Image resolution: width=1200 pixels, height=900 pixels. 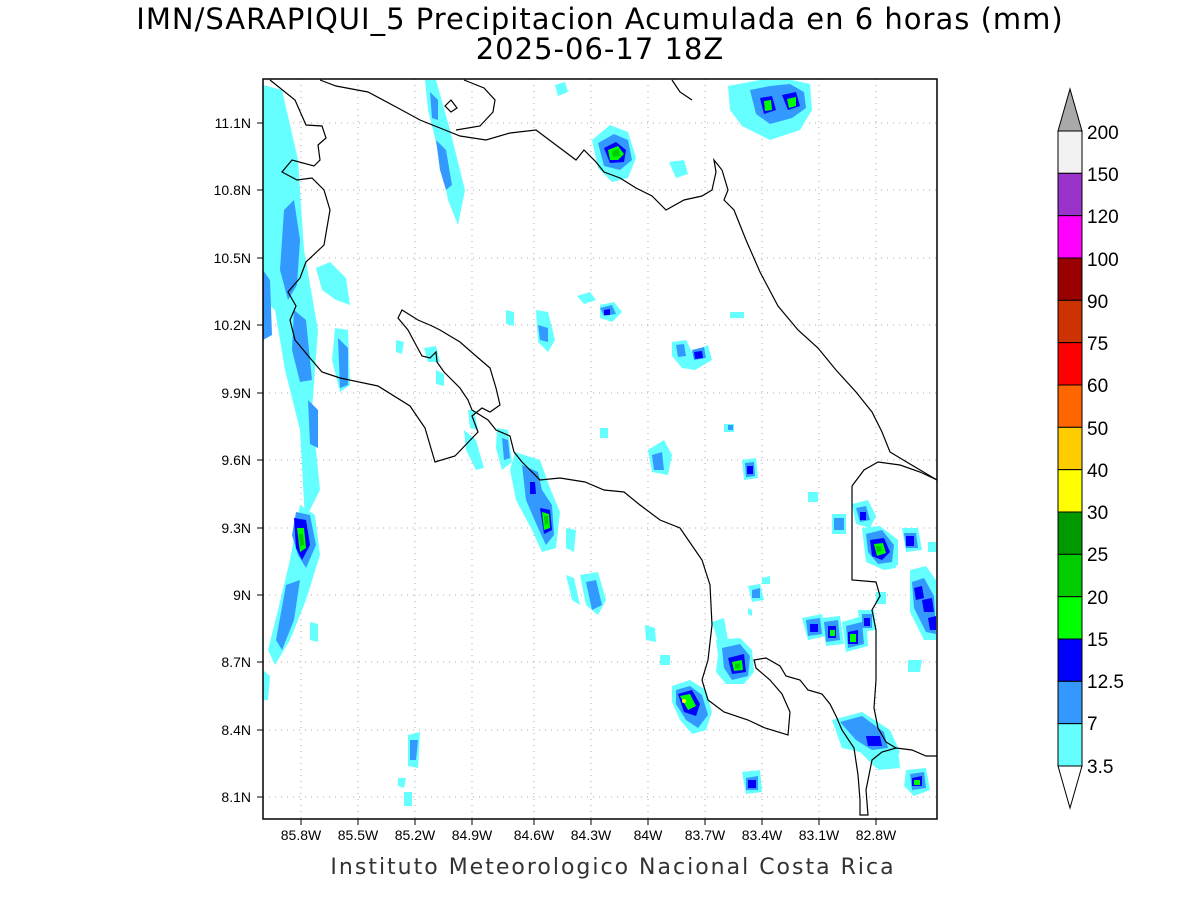 I want to click on lat-tick-label: 9.6N, so click(x=236, y=460).